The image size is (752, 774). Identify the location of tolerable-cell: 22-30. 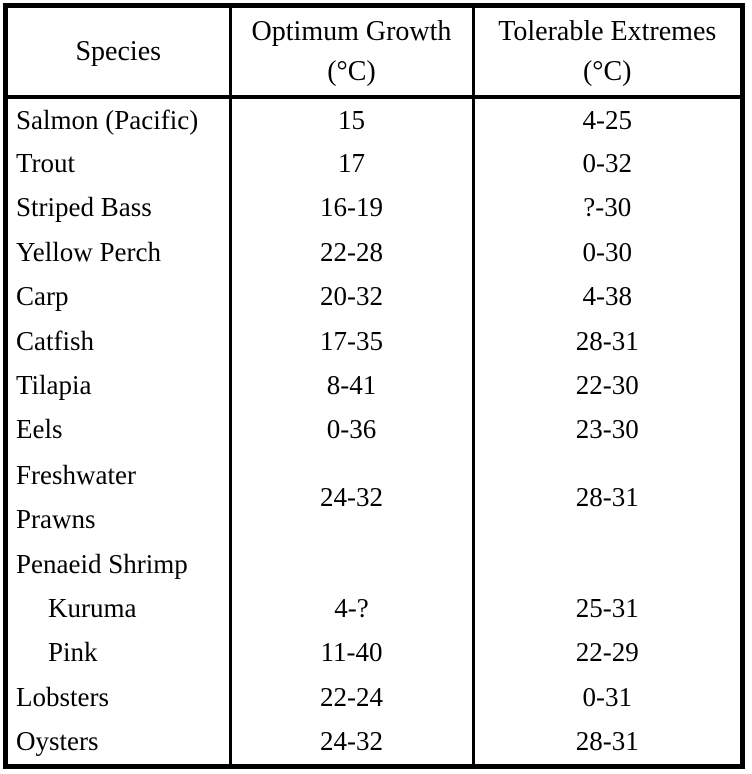
(605, 385).